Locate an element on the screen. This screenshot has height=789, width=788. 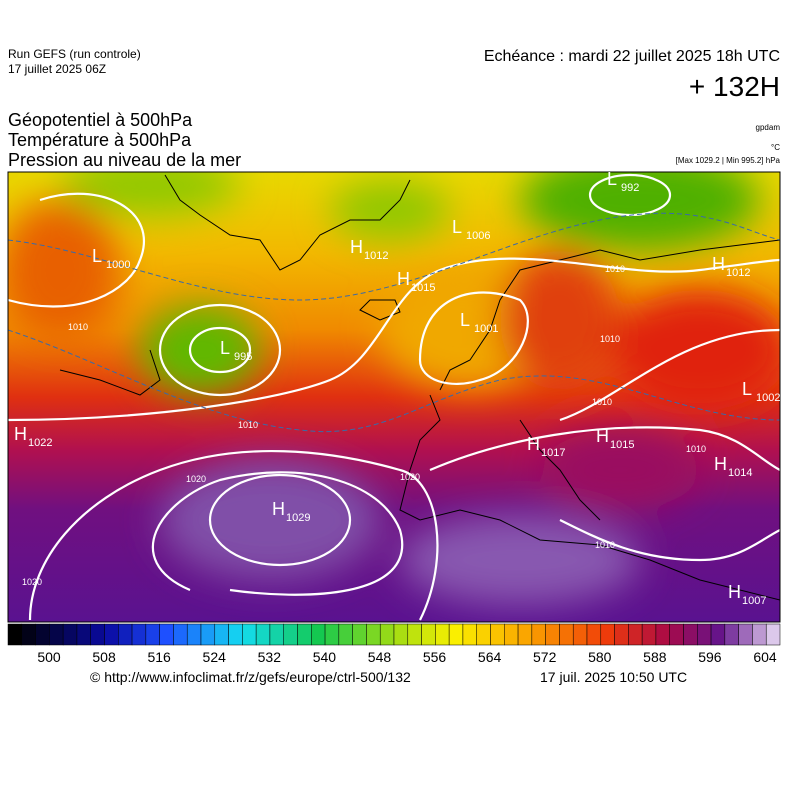
isobar-label: 1020 is located at coordinates (410, 477).